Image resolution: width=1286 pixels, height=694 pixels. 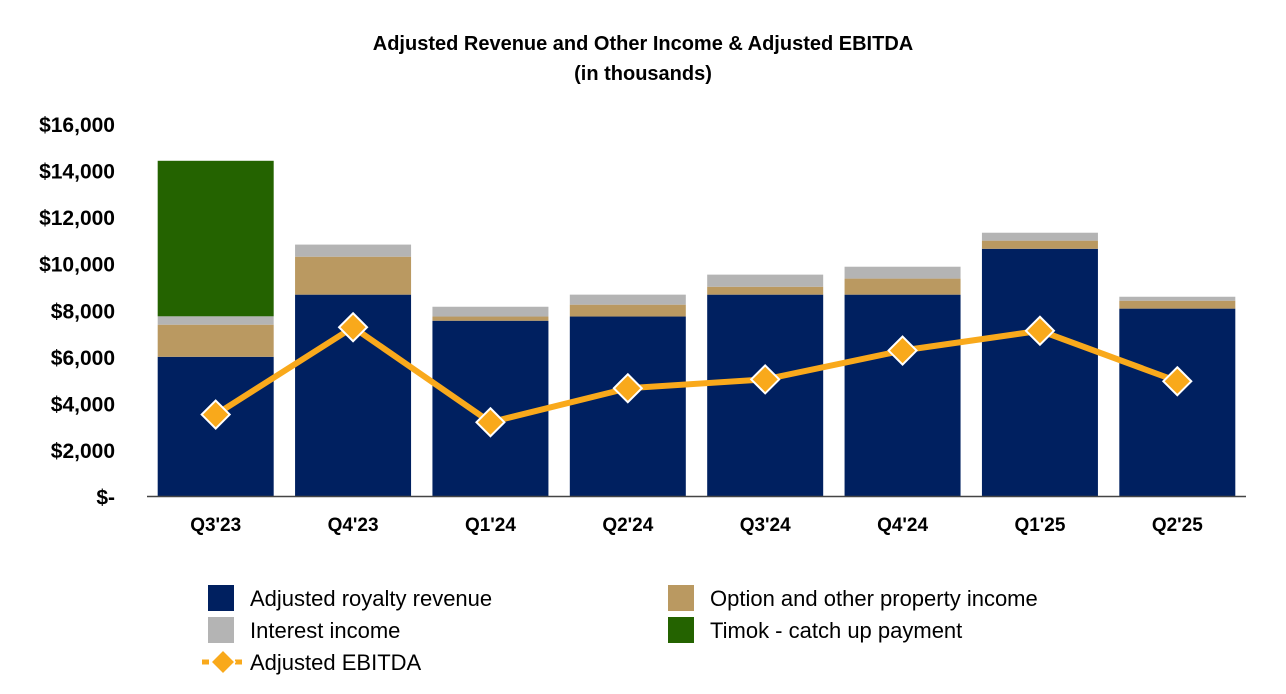 What do you see at coordinates (77, 265) in the screenshot?
I see `y-tick-label: $10,000` at bounding box center [77, 265].